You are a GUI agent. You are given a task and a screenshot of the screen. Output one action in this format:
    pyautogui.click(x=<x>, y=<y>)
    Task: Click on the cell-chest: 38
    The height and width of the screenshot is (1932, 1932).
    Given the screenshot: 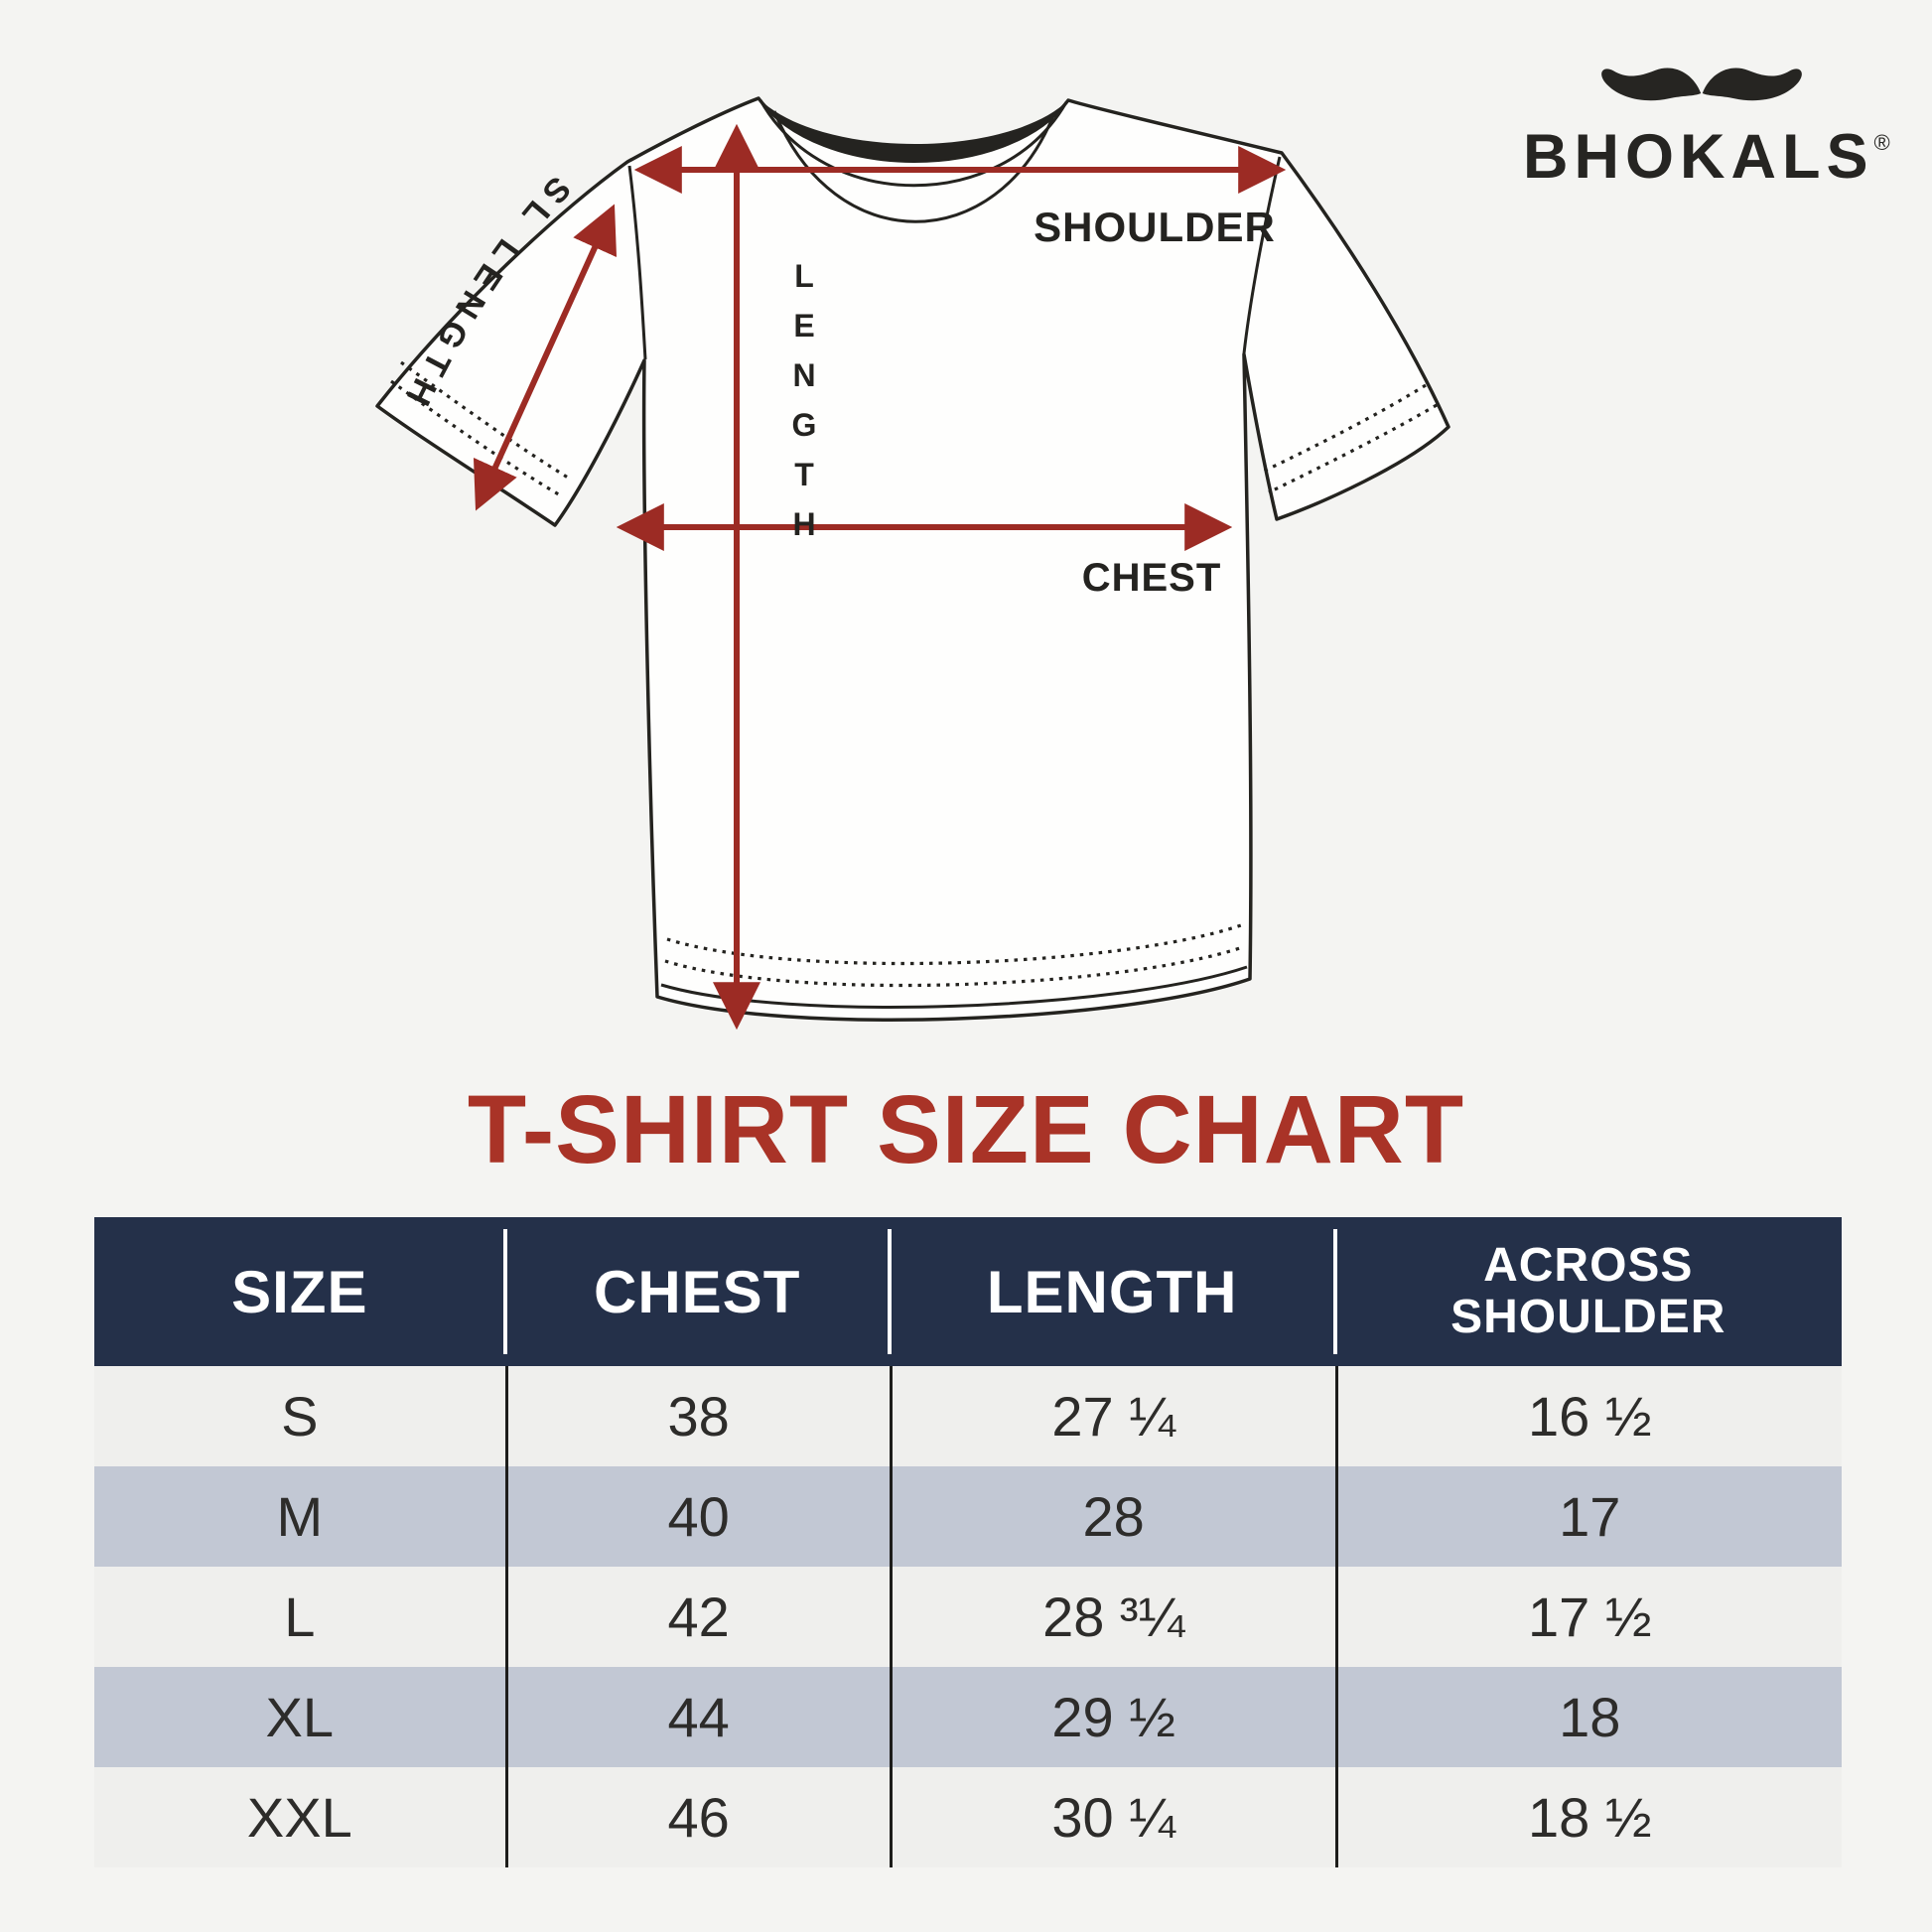 What is the action you would take?
    pyautogui.click(x=697, y=1416)
    